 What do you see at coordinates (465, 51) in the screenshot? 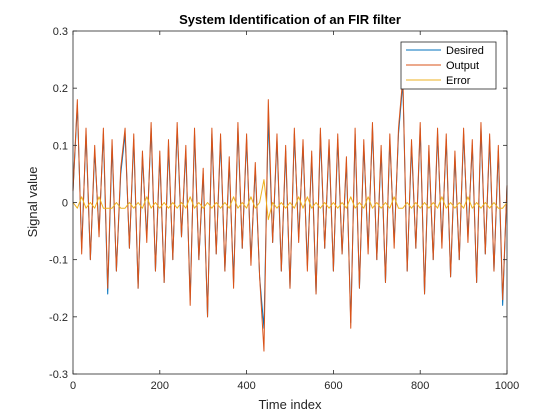
I see `legend-label-desired: Desired` at bounding box center [465, 51].